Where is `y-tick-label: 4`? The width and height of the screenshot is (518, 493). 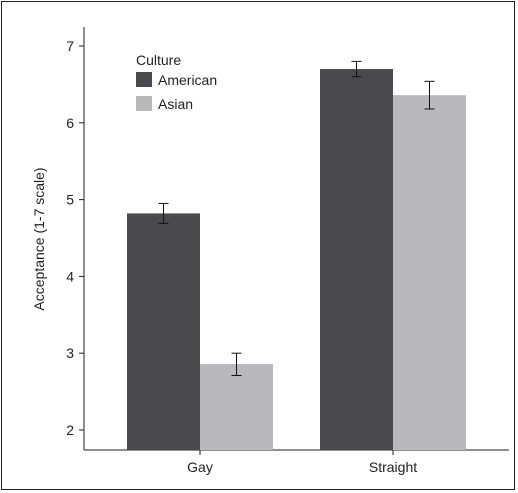 y-tick-label: 4 is located at coordinates (70, 276).